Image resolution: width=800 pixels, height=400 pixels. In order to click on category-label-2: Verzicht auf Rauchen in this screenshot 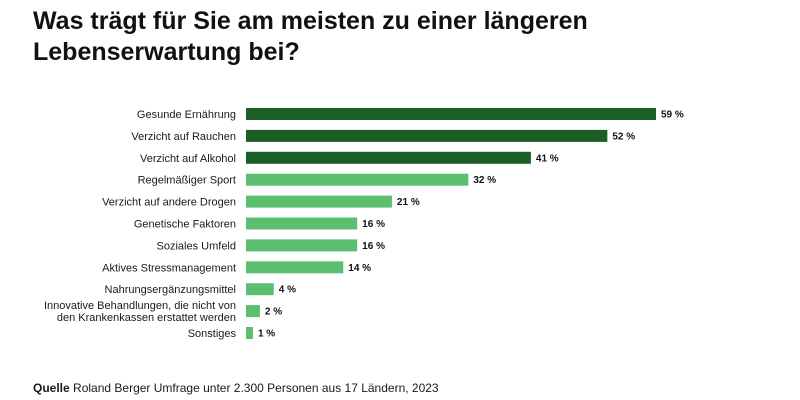, I will do `click(183, 137)`.